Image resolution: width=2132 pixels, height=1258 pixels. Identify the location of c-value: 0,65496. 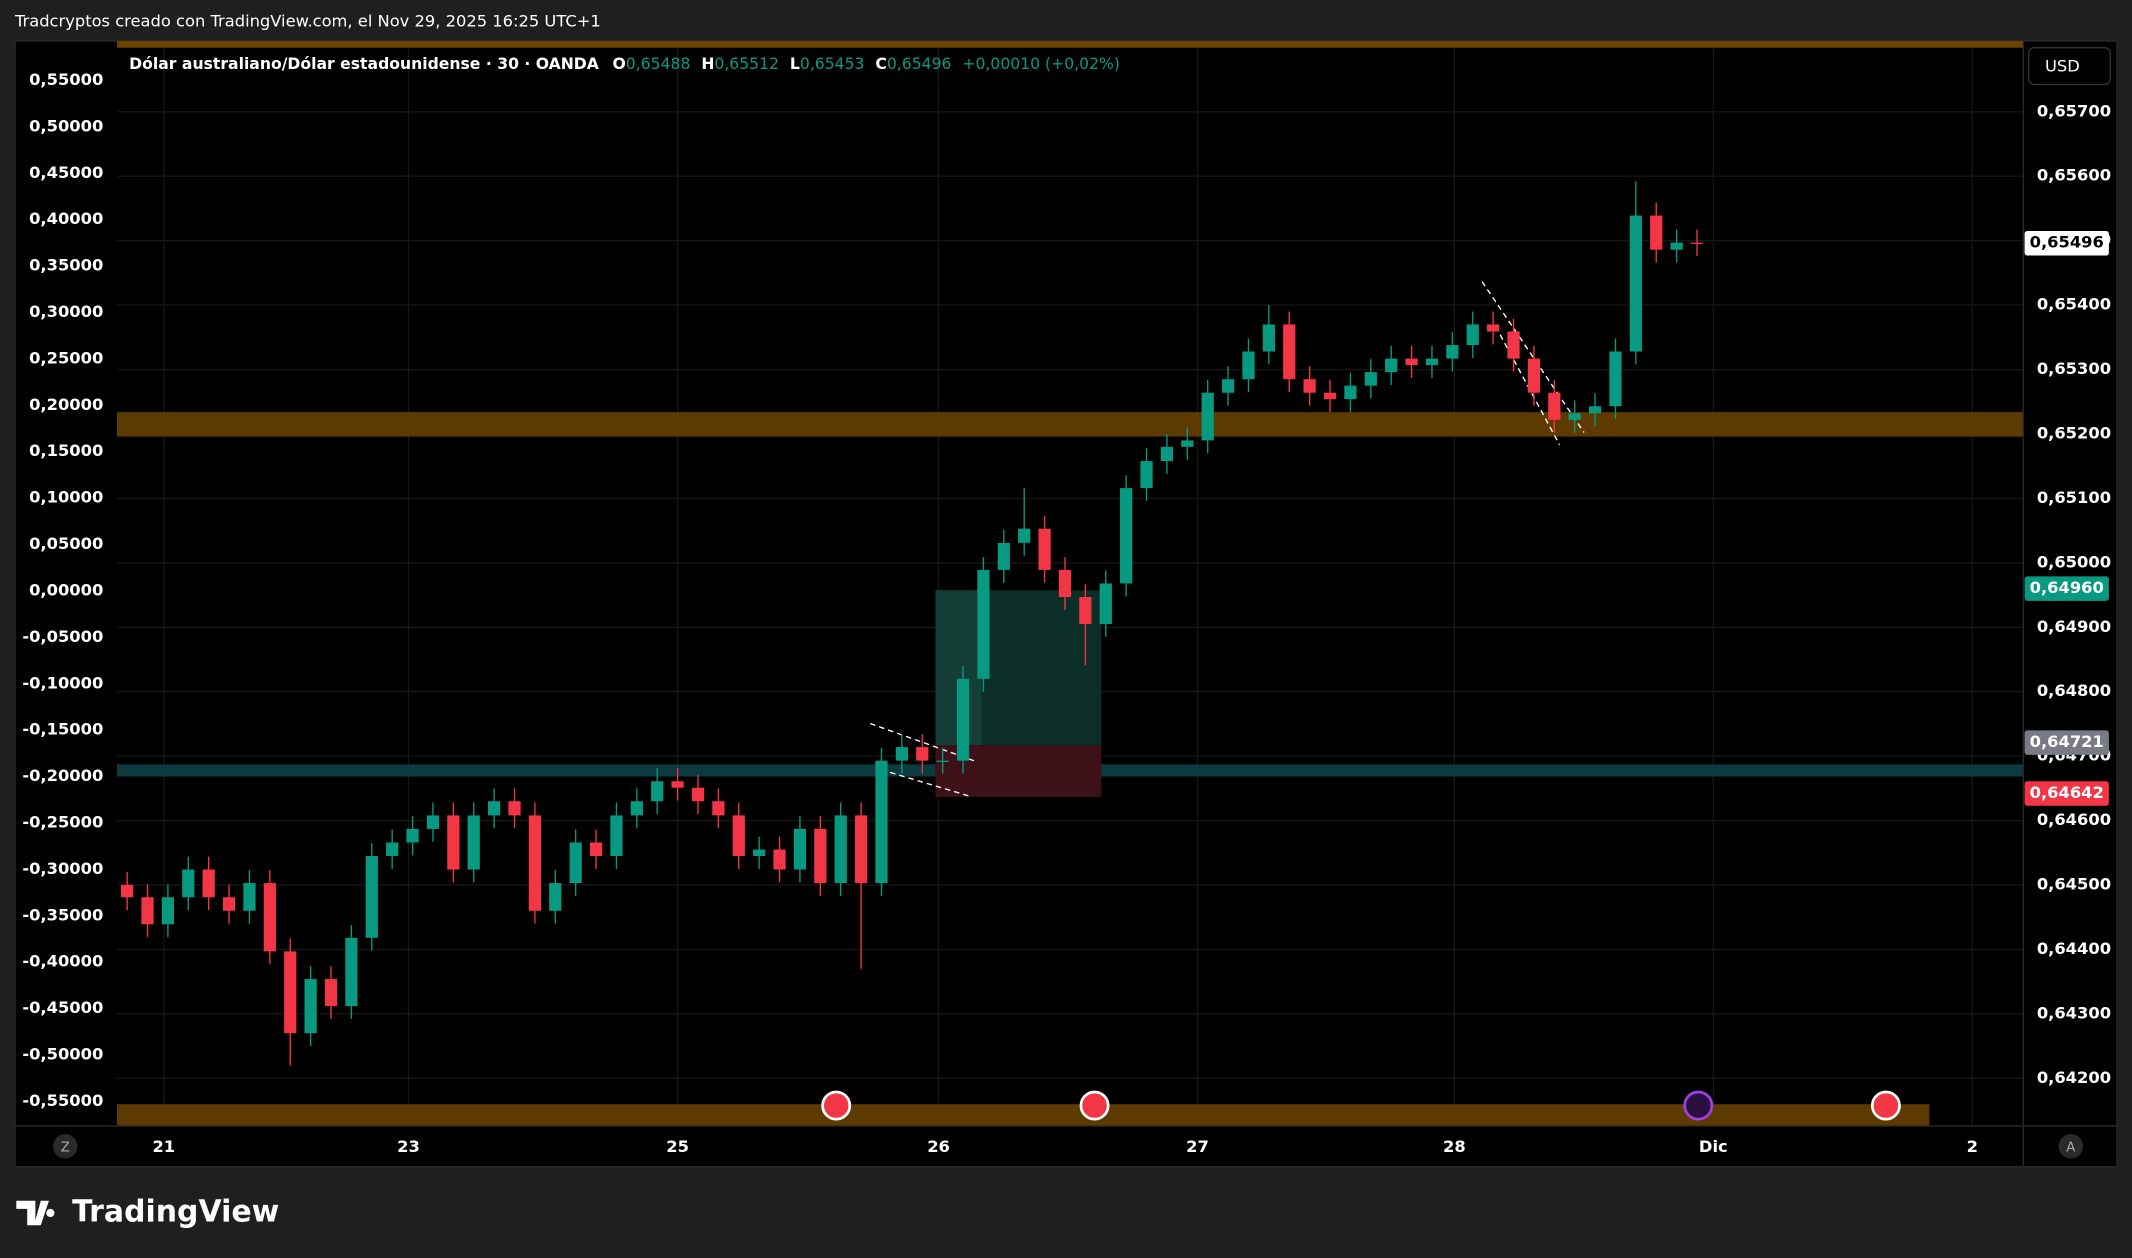
(919, 63).